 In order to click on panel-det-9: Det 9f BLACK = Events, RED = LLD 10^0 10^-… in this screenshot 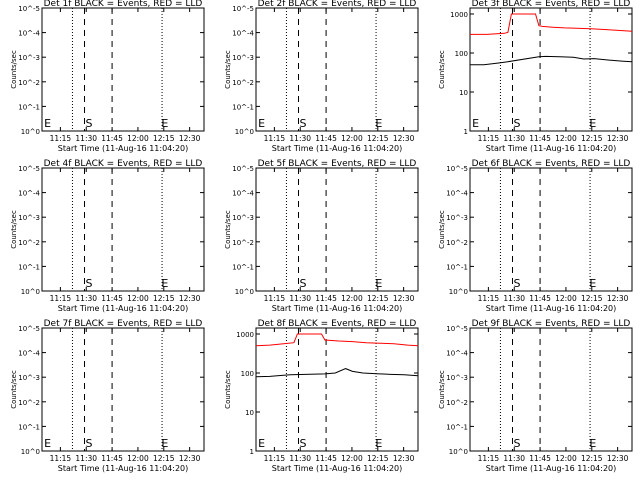, I will do `click(535, 396)`.